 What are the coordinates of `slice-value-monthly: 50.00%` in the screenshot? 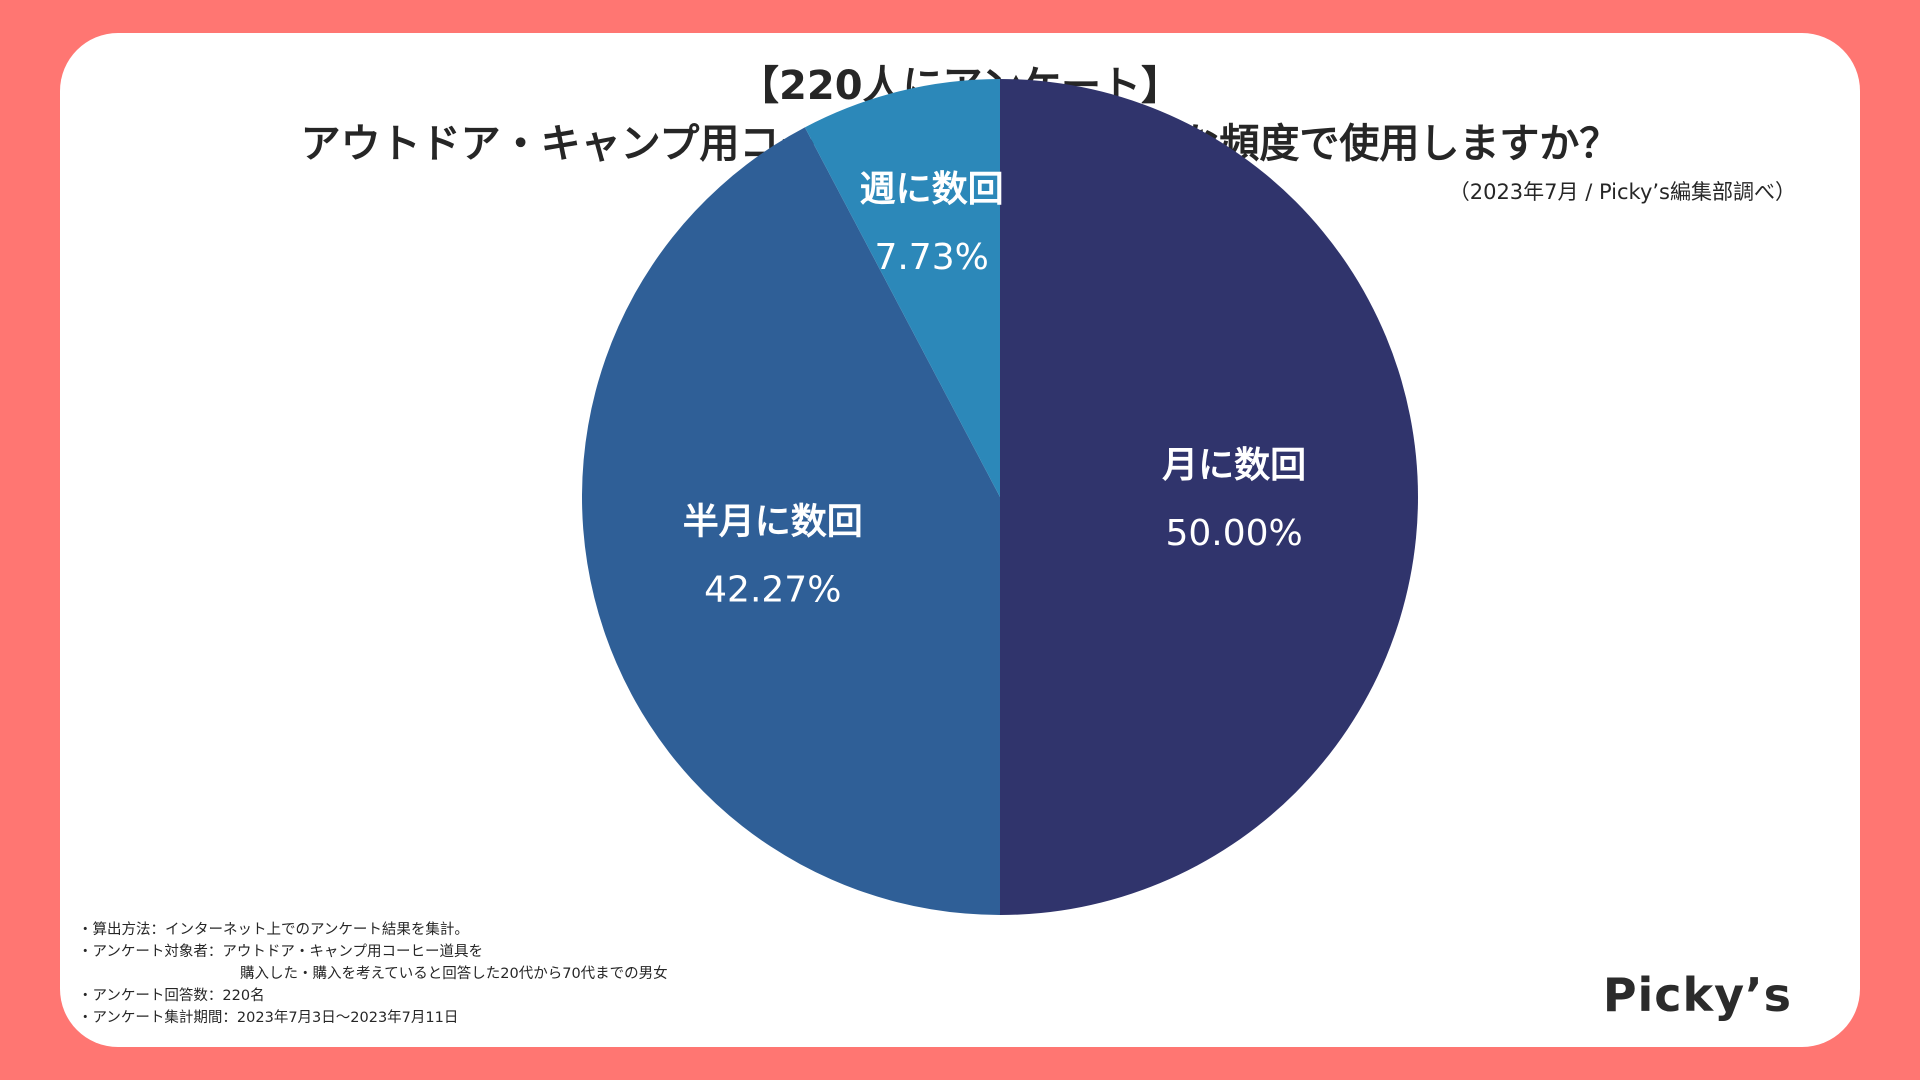 It's located at (1233, 533).